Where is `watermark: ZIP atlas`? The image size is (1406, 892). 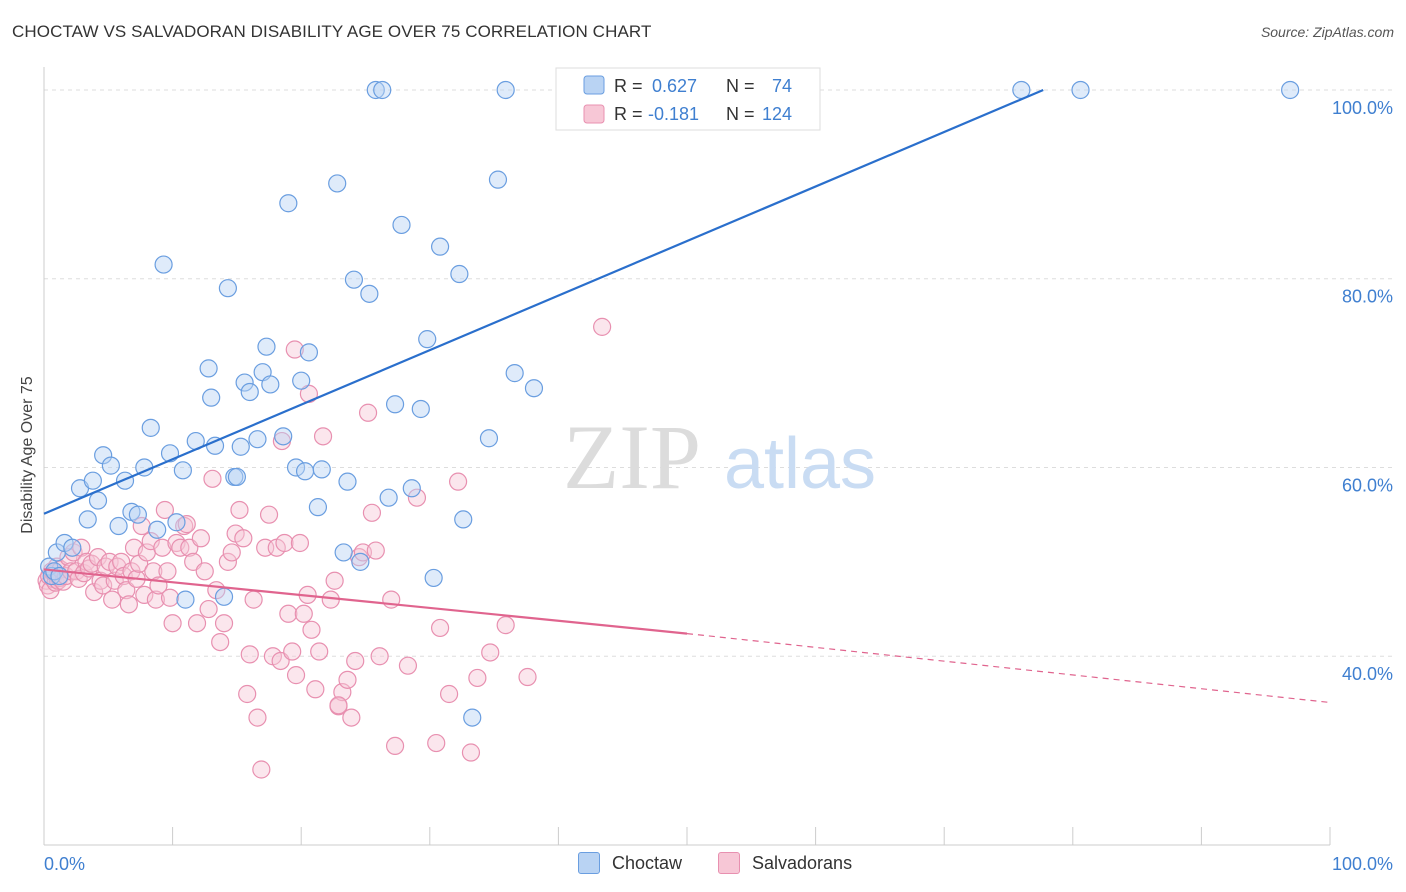 watermark: ZIP atlas is located at coordinates (719, 457).